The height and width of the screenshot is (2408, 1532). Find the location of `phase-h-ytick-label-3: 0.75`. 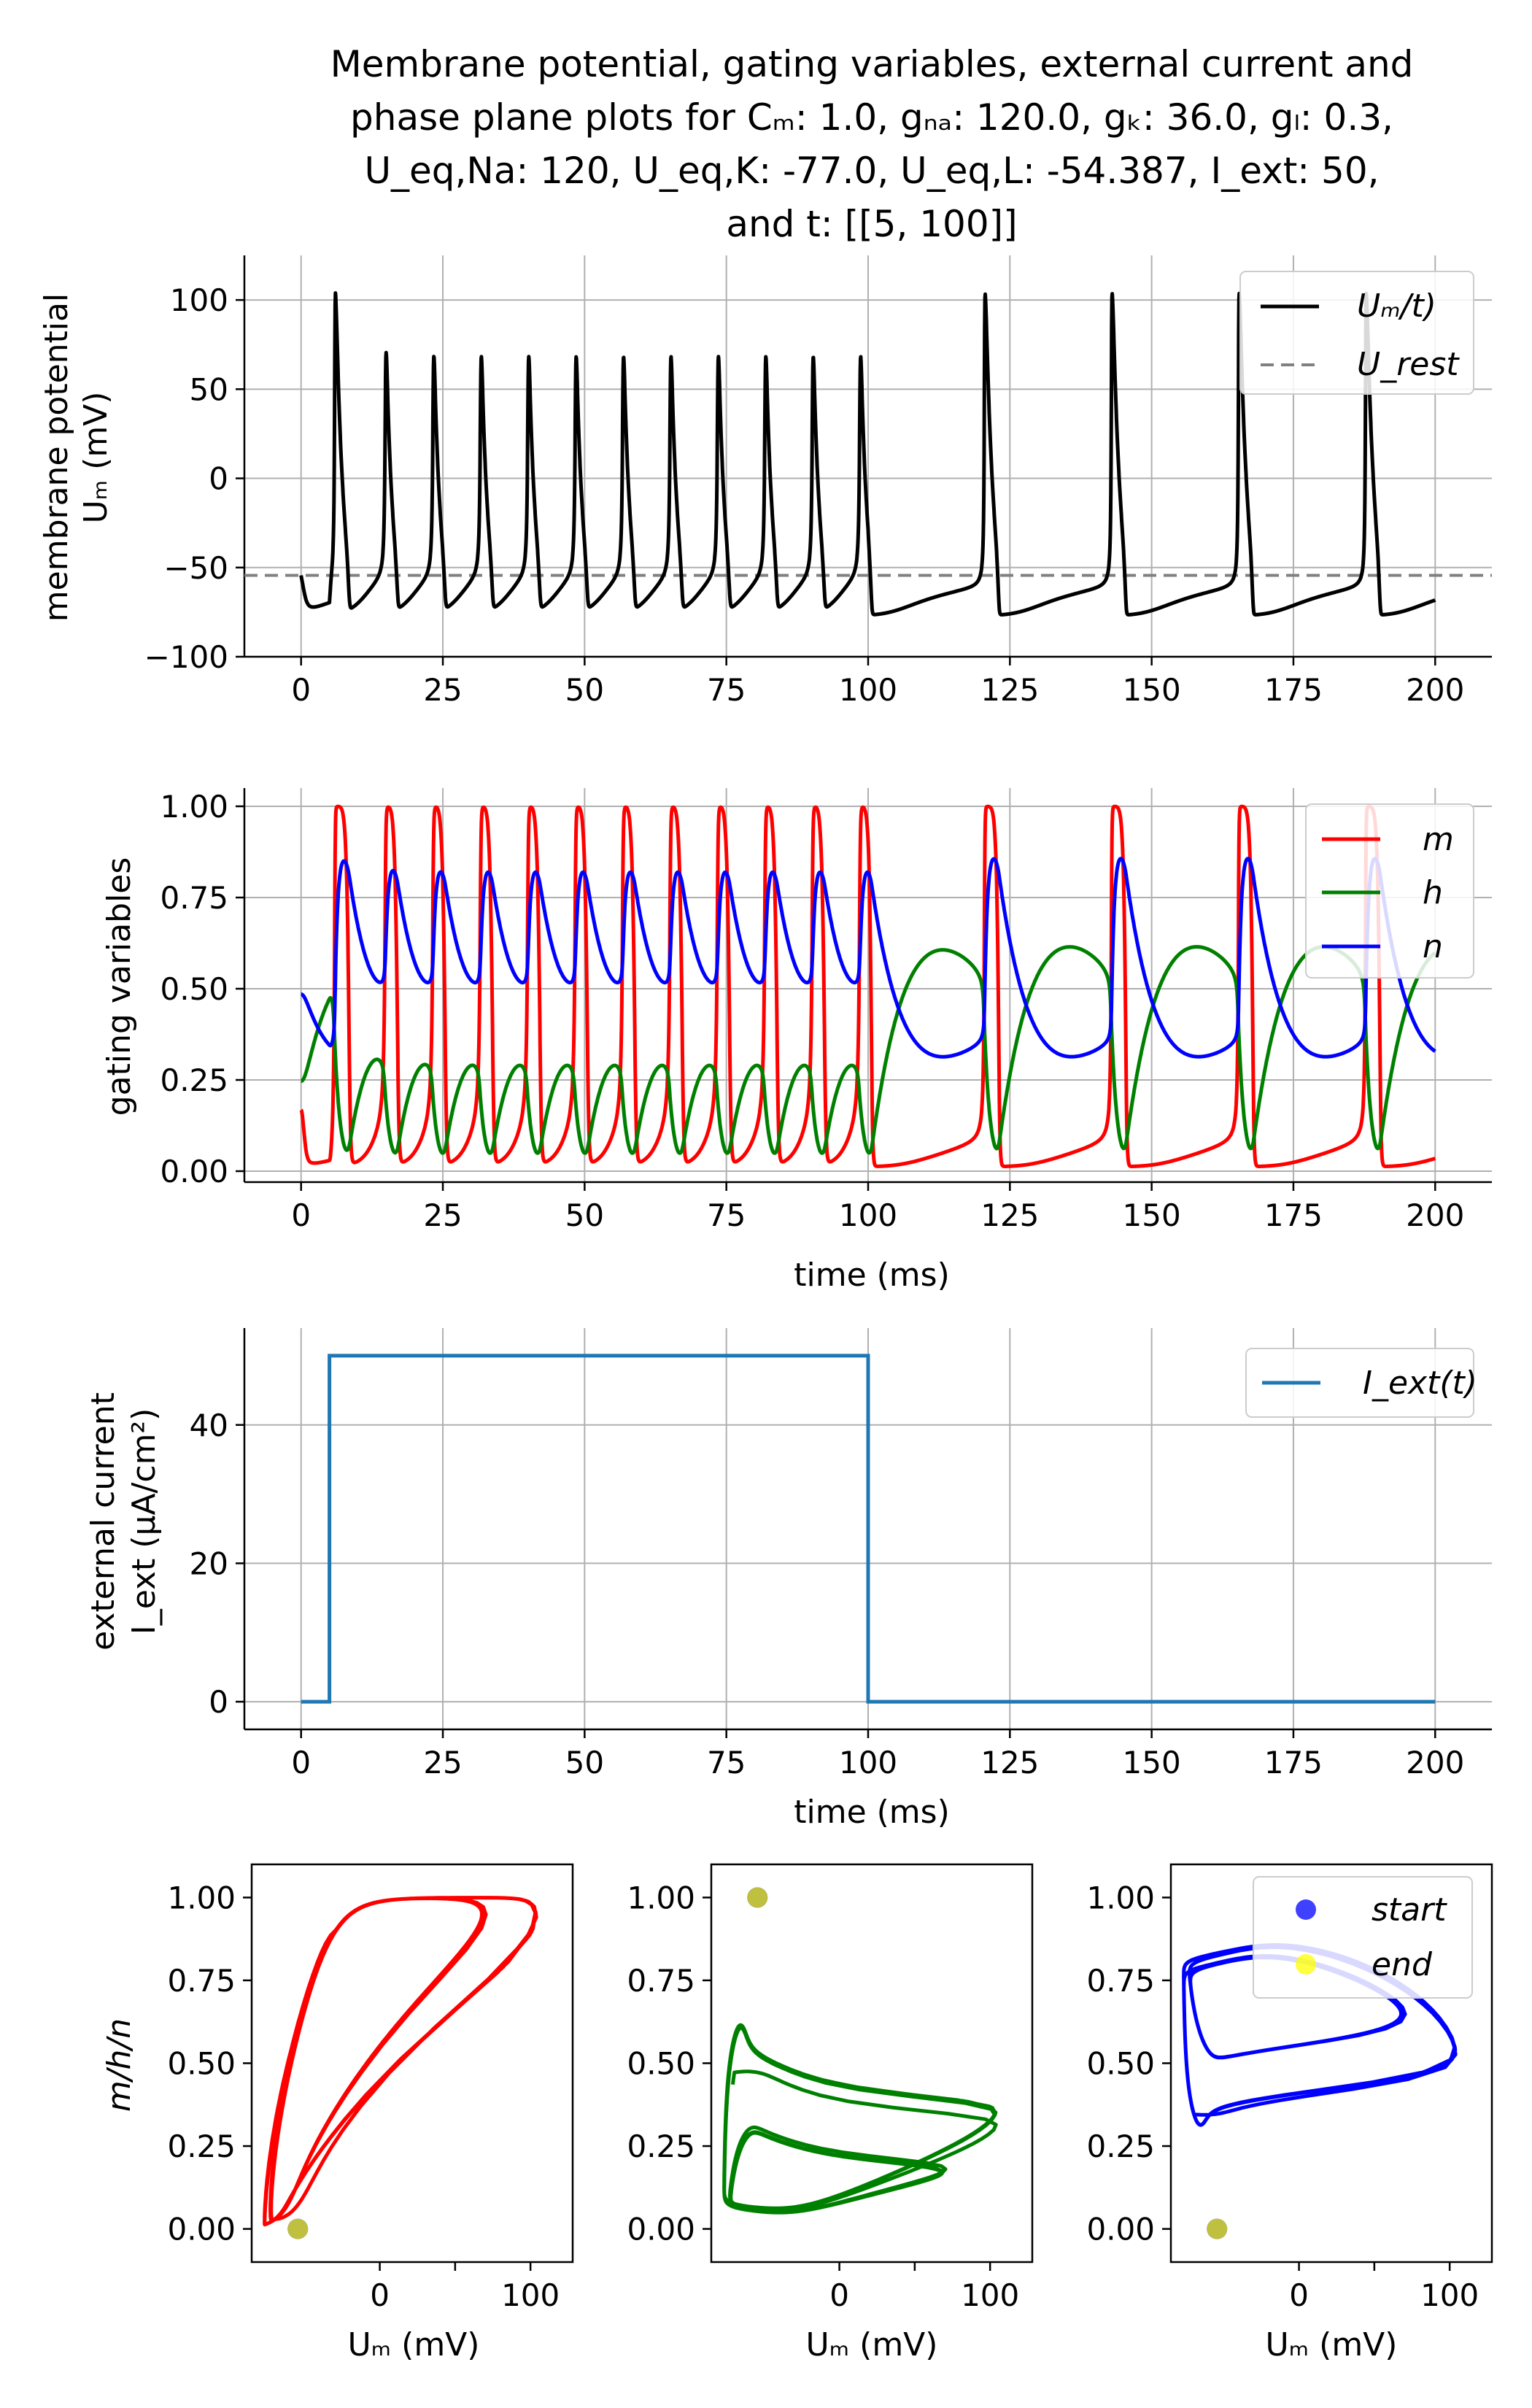

phase-h-ytick-label-3: 0.75 is located at coordinates (661, 1981).